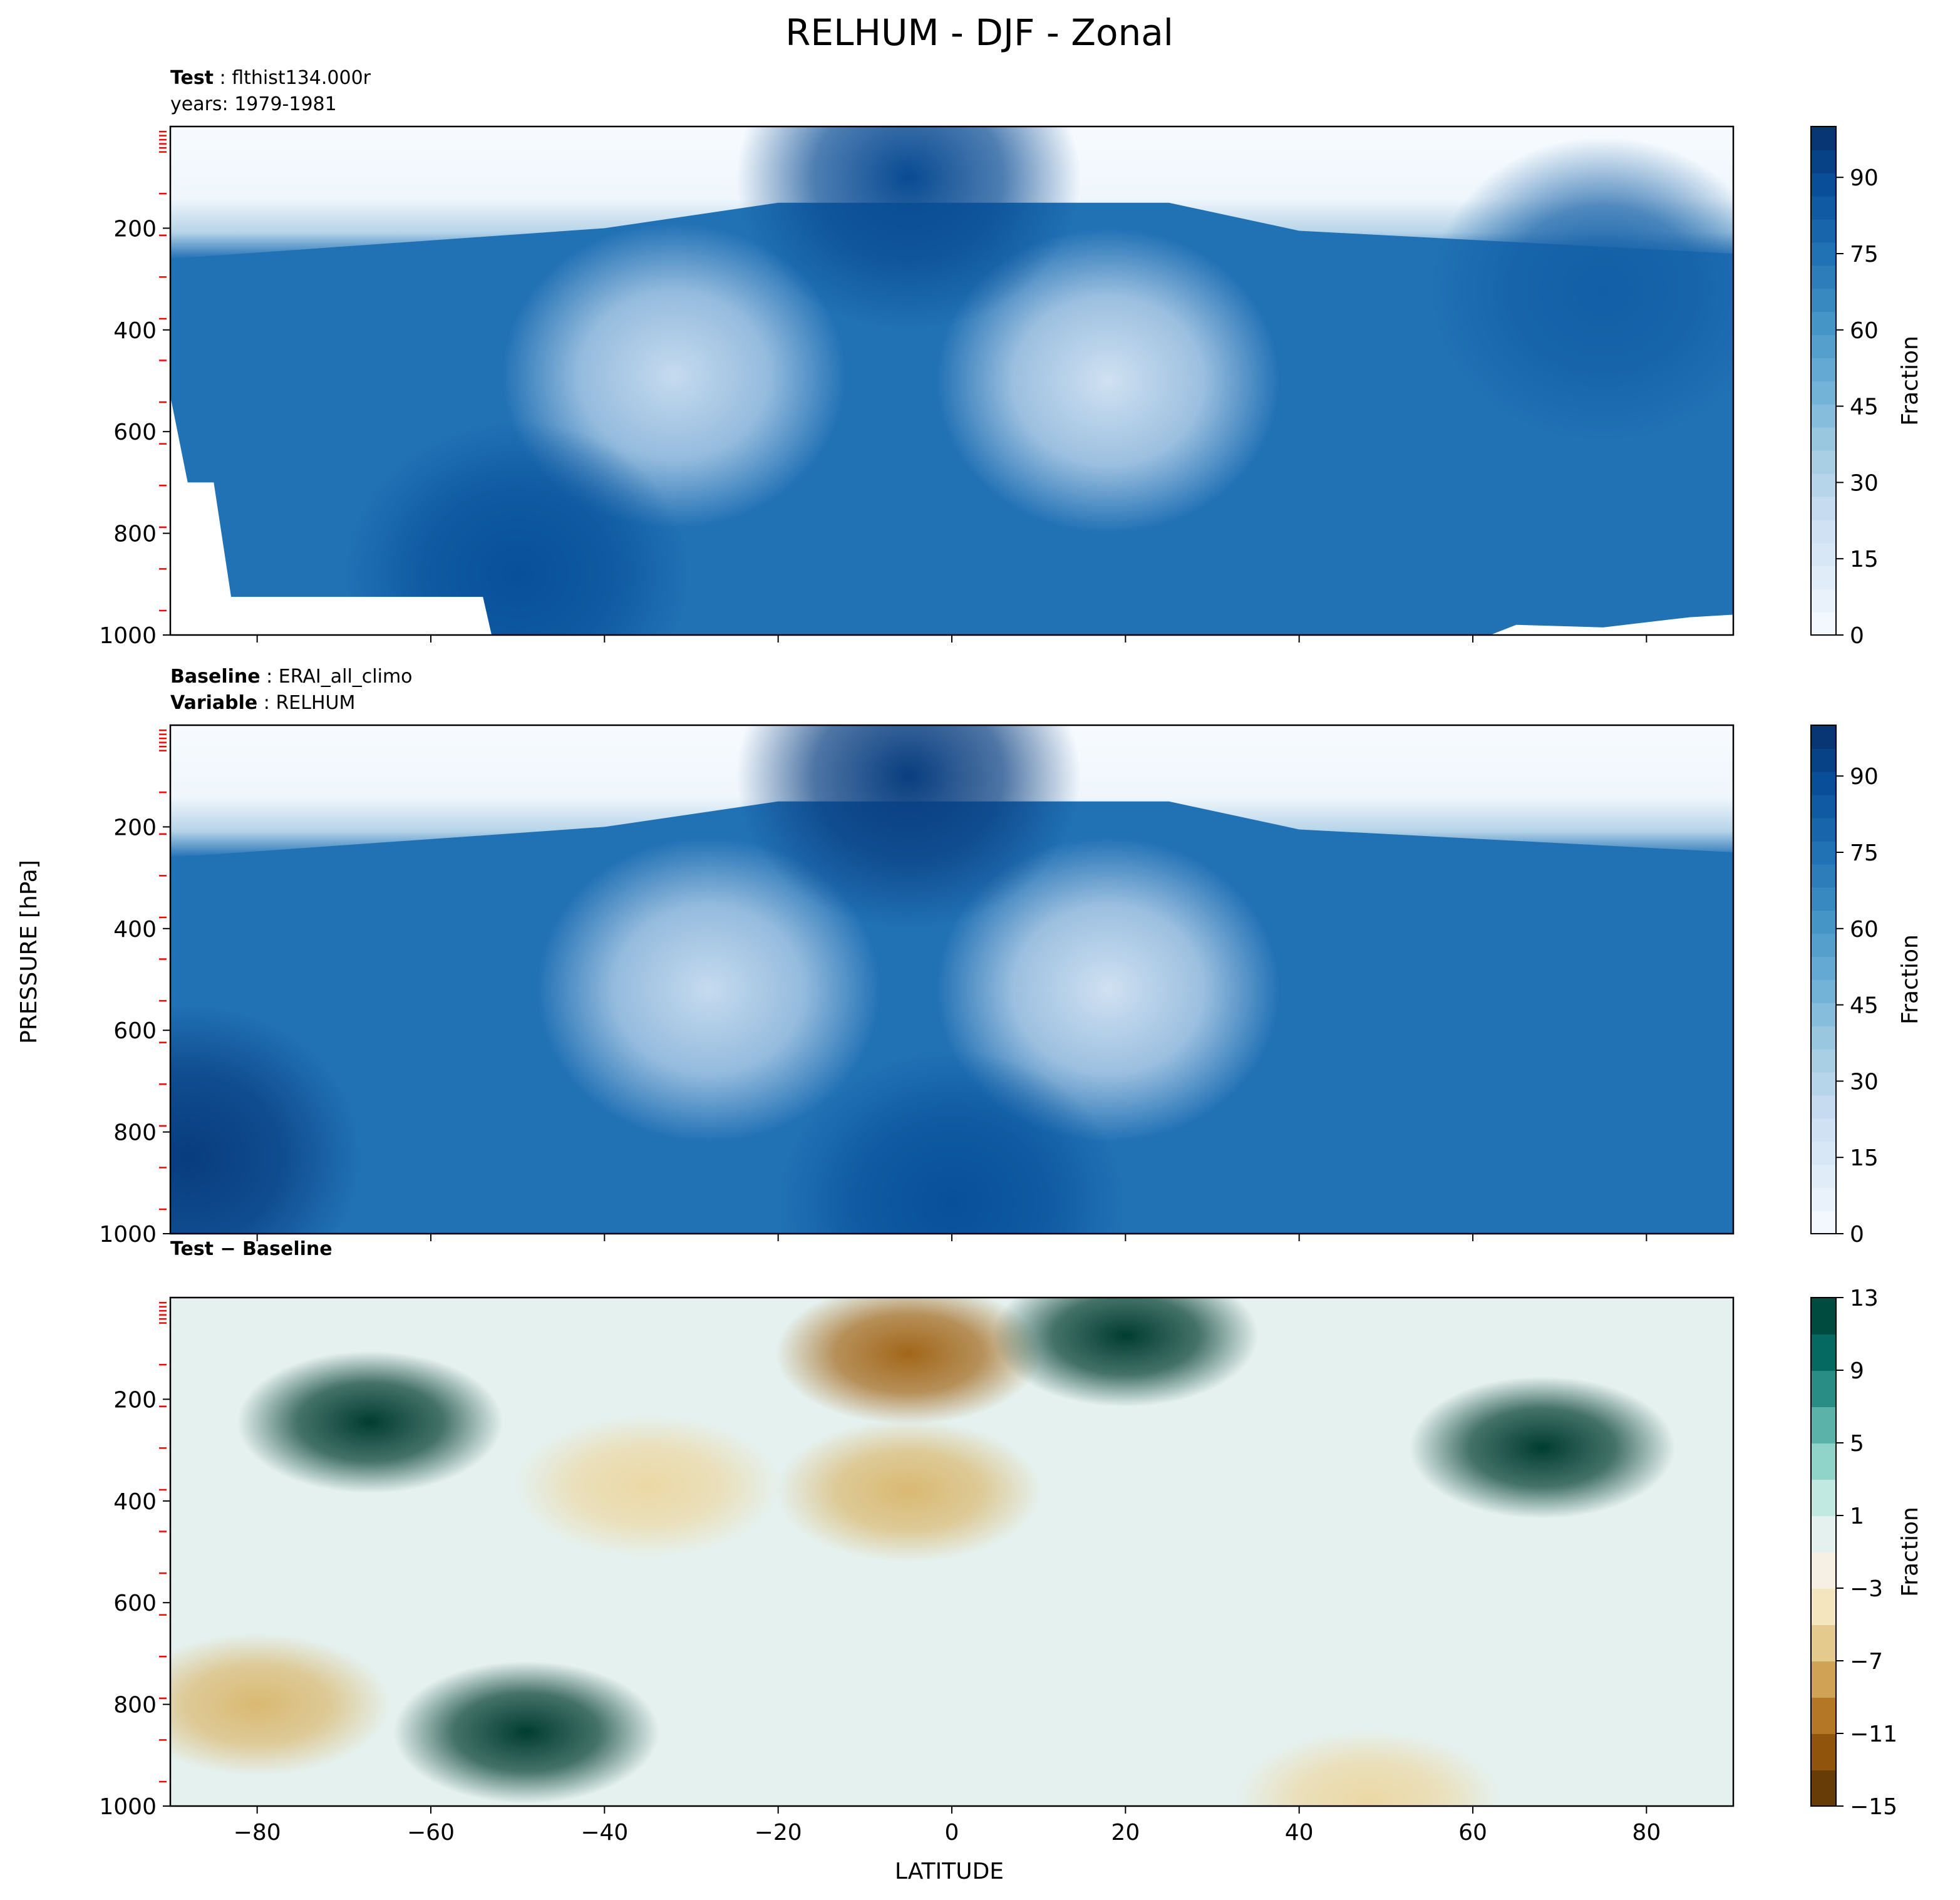 The image size is (1960, 1900). What do you see at coordinates (1873, 1734) in the screenshot?
I see `colorbar-tick-label: −11` at bounding box center [1873, 1734].